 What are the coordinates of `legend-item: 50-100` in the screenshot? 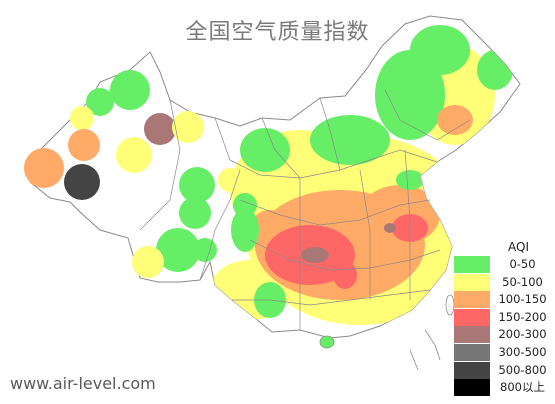 It's located at (504, 282).